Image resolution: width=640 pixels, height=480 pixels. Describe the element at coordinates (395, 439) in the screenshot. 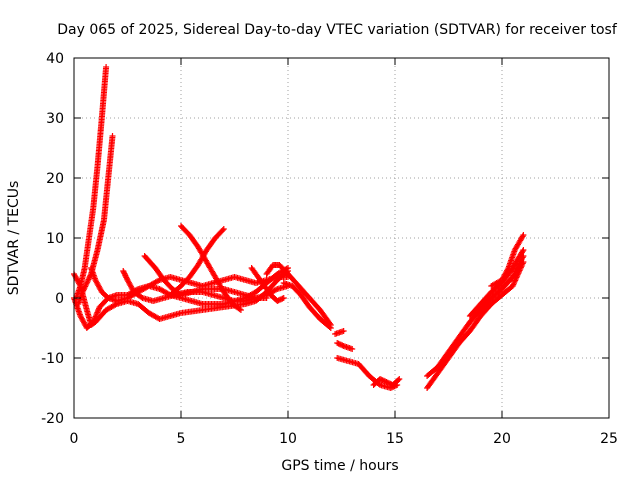

I see `x-tick-label: 15` at that location.